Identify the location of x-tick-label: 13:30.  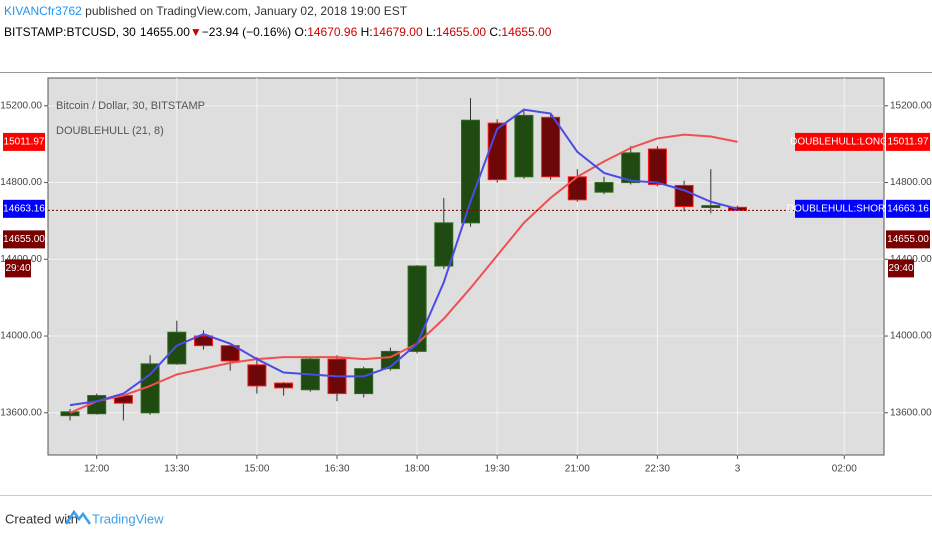
(176, 469).